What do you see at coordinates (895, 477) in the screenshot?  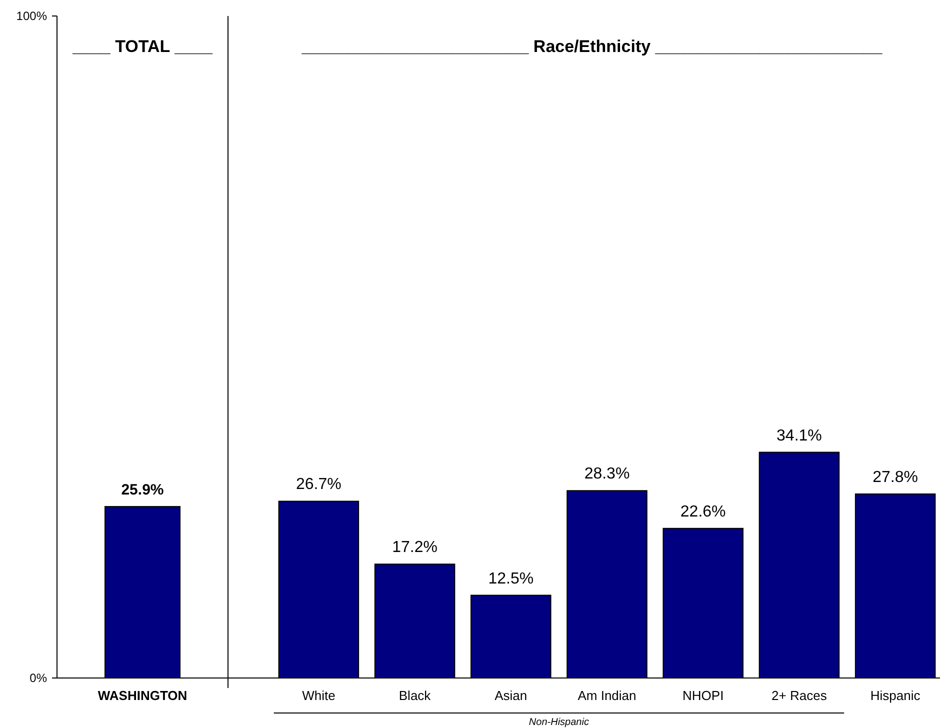 I see `data-label: 27.8%` at bounding box center [895, 477].